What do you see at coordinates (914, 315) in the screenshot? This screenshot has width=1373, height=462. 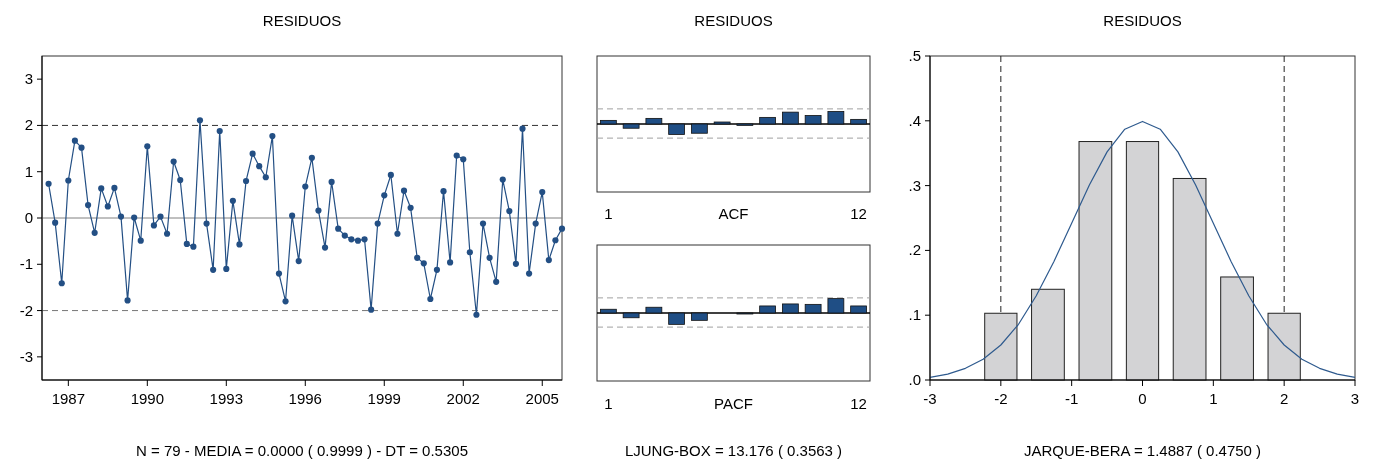 I see `y-tick-label: .1` at bounding box center [914, 315].